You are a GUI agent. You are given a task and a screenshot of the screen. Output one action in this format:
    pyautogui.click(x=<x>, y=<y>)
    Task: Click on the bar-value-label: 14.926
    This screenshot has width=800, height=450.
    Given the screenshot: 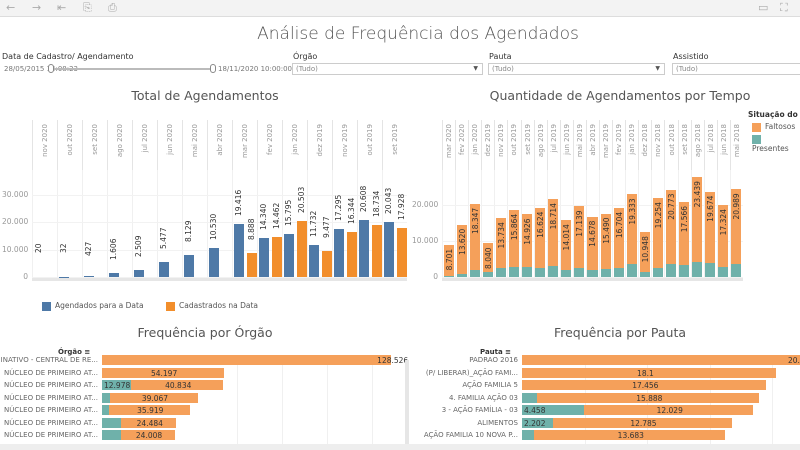 What is the action you would take?
    pyautogui.click(x=528, y=230)
    